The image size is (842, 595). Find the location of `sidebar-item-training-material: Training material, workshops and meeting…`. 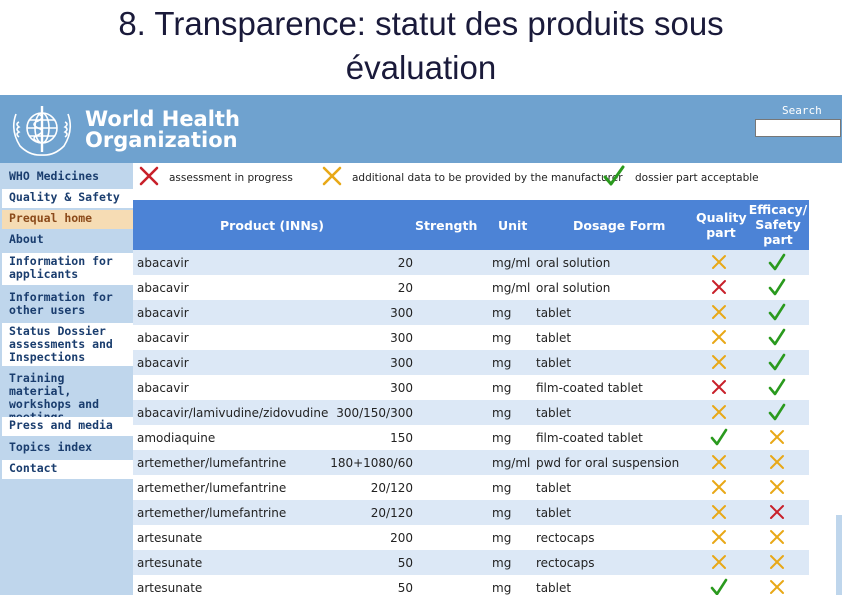

sidebar-item-training-material: Training material, workshops and meeting… is located at coordinates (54, 397).